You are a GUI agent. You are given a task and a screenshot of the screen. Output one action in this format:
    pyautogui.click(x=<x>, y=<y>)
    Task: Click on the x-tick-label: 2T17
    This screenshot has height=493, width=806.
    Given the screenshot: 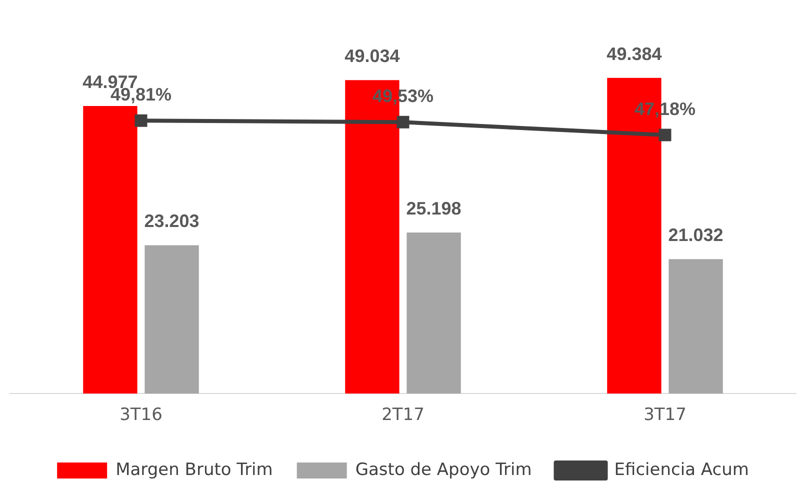 What is the action you would take?
    pyautogui.click(x=403, y=415)
    